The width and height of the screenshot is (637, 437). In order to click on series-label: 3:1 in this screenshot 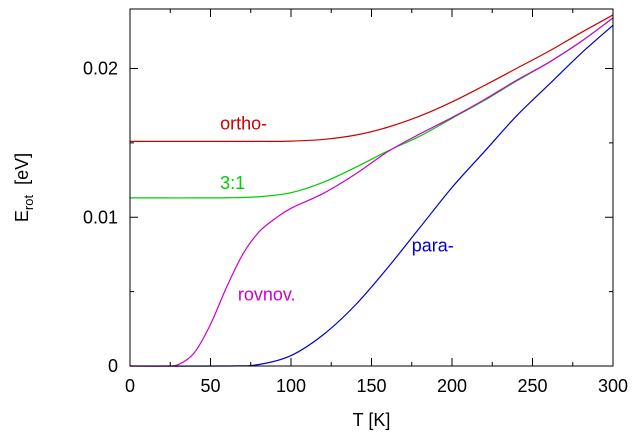, I will do `click(232, 183)`.